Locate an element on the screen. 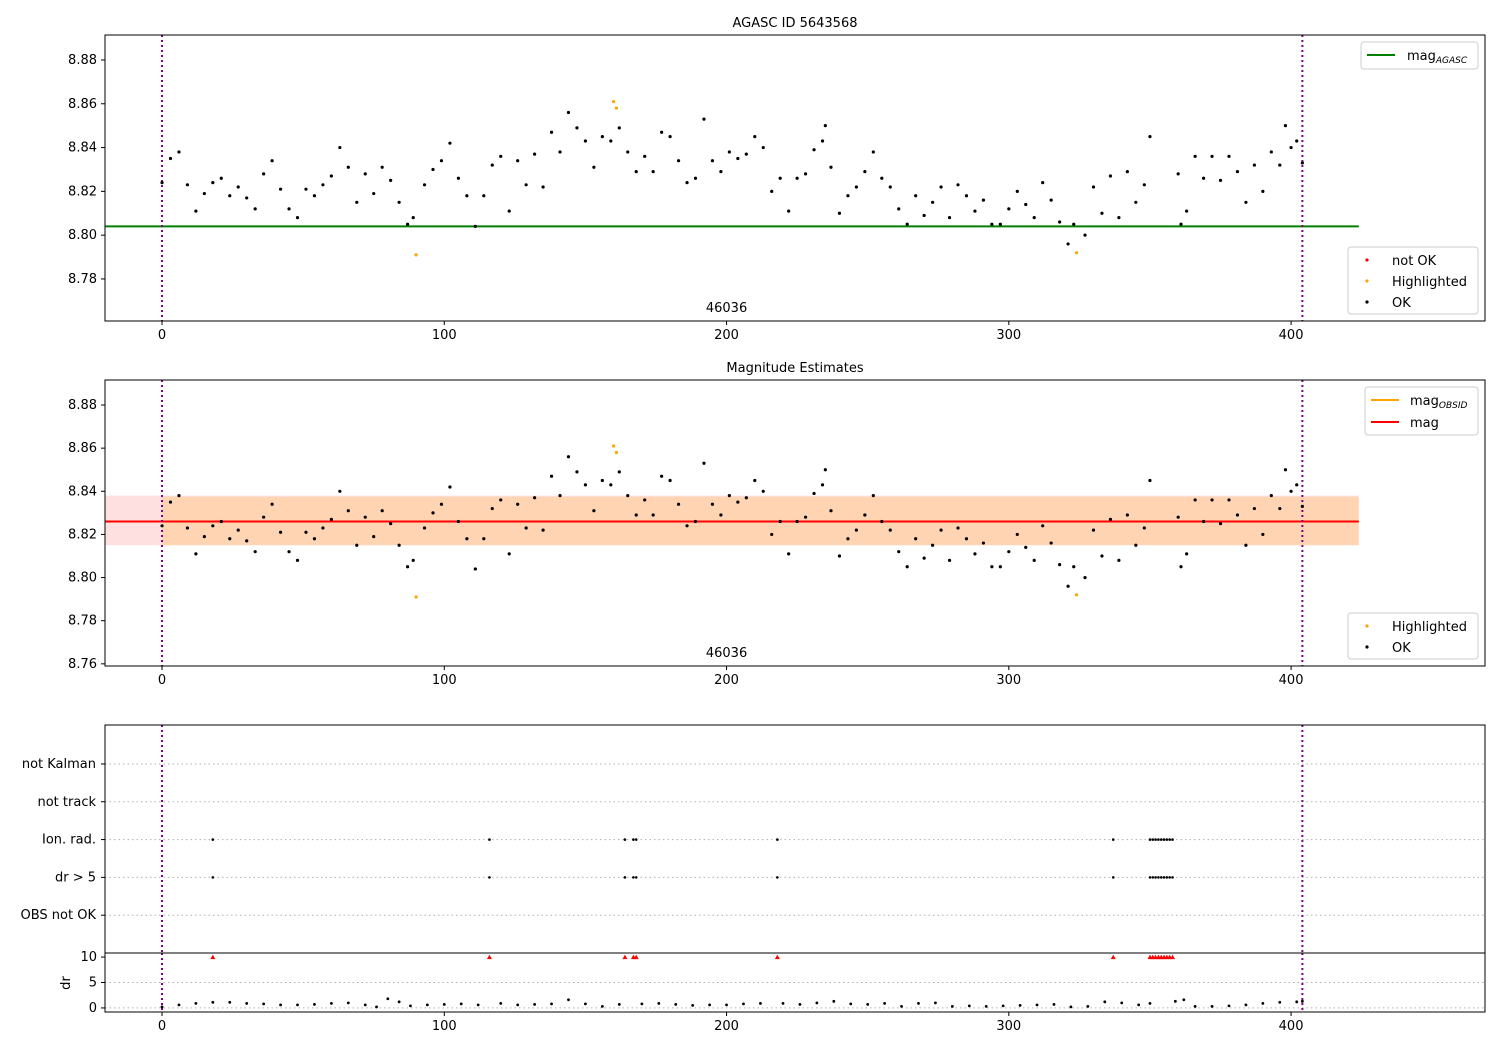  dr-clipped-marker is located at coordinates (1173, 957).